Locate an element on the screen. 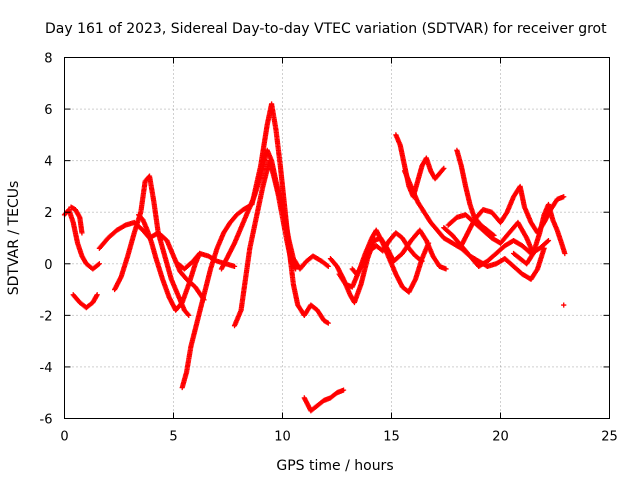 This screenshot has width=640, height=480. x-tick-label: 20 is located at coordinates (500, 437).